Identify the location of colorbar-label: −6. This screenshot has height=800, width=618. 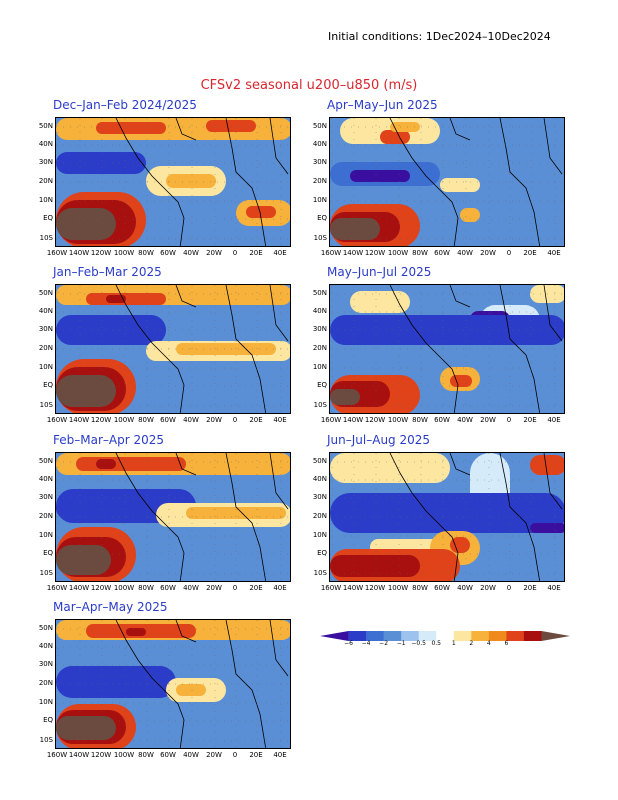
(348, 643).